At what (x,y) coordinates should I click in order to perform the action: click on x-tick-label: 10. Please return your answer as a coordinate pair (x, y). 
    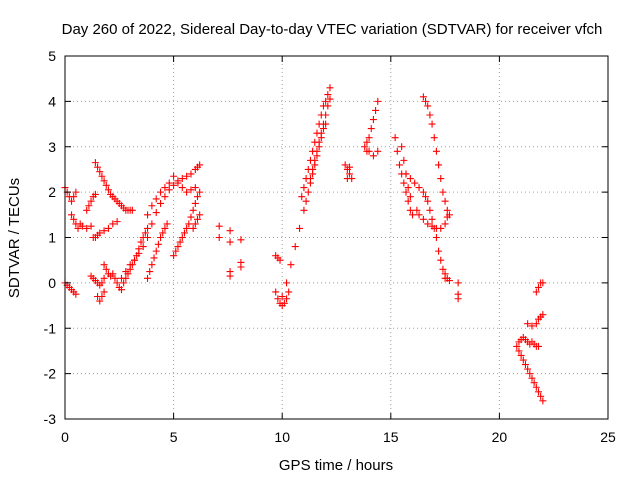
    Looking at the image, I should click on (282, 437).